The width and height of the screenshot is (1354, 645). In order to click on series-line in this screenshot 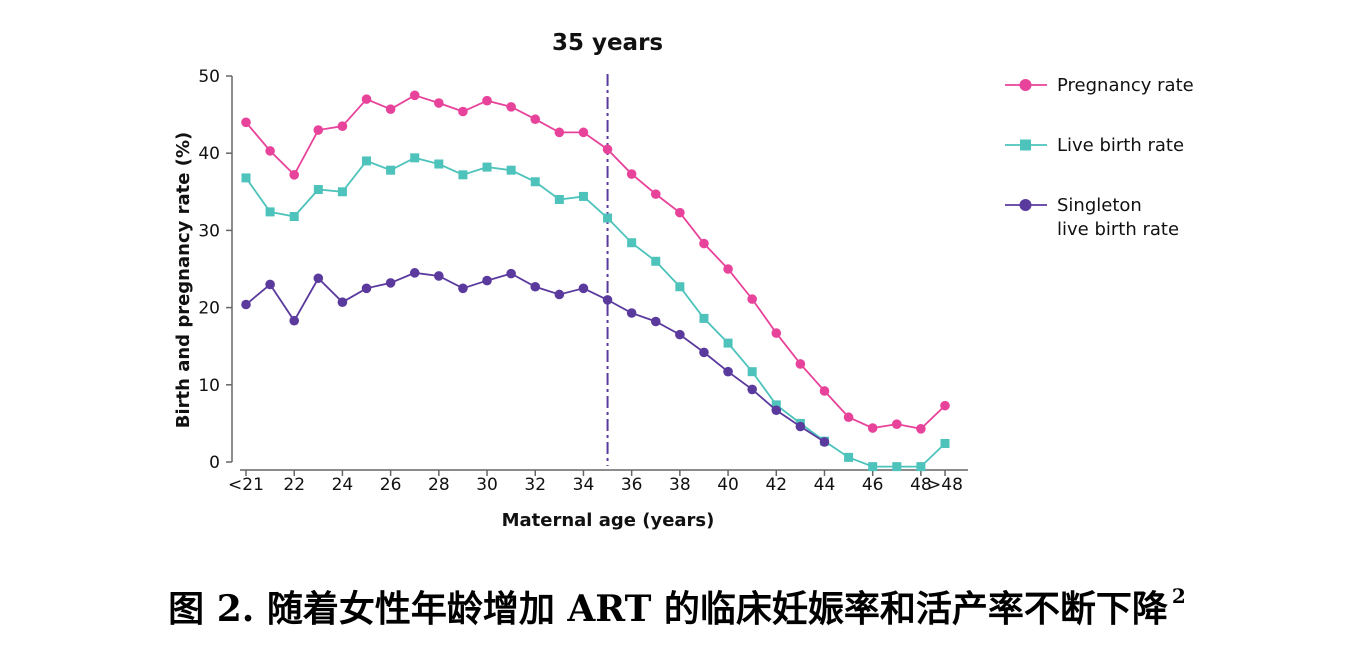, I will do `click(535, 357)`.